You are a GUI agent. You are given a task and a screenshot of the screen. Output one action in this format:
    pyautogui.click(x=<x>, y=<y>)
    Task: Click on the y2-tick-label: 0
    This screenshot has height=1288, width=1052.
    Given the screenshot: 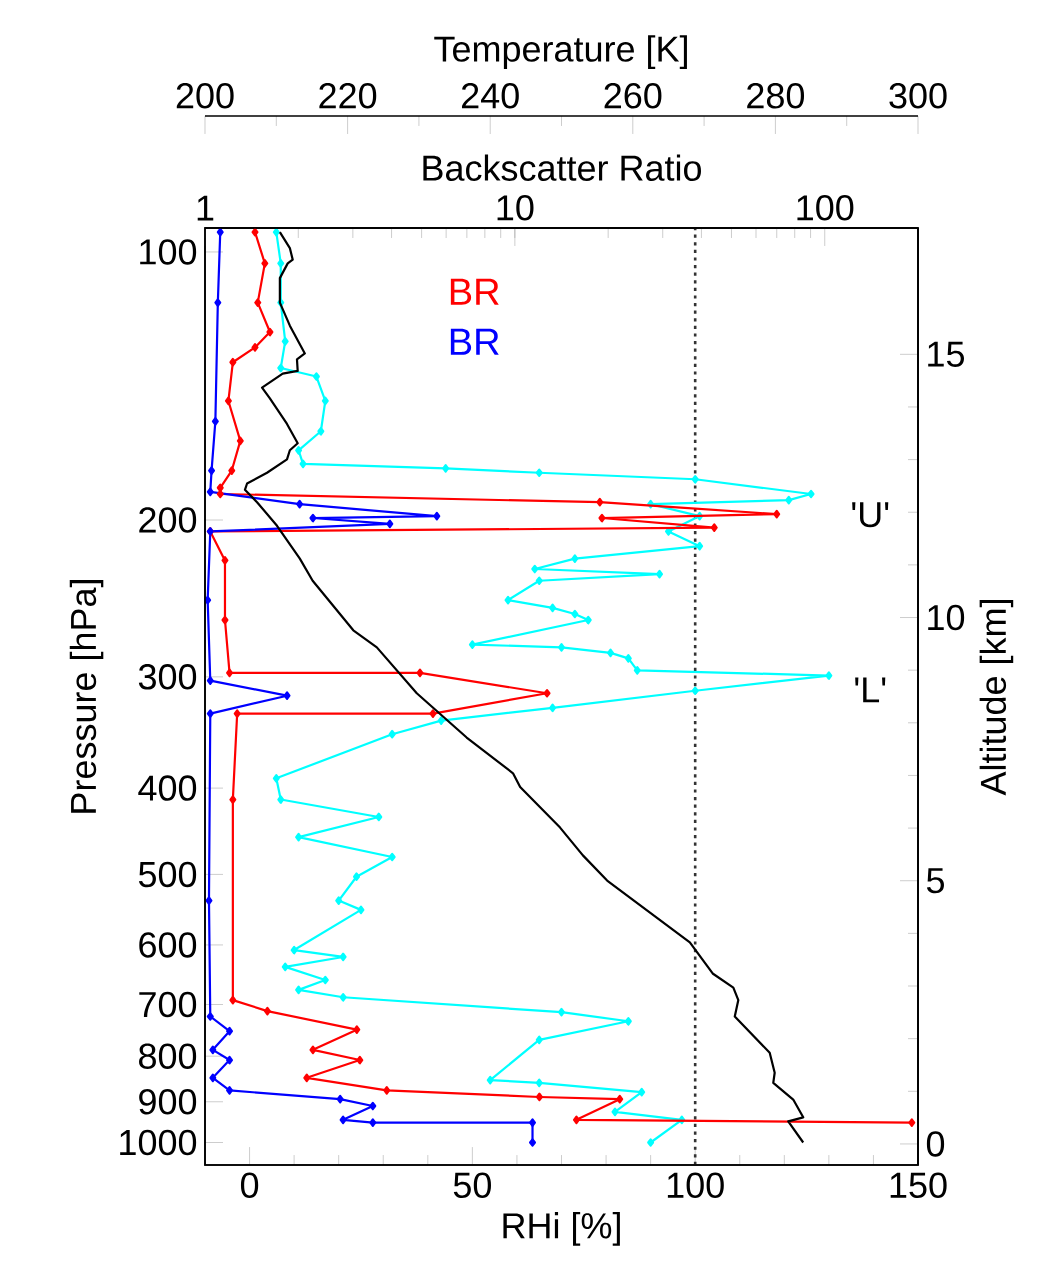 What is the action you would take?
    pyautogui.click(x=935, y=1144)
    